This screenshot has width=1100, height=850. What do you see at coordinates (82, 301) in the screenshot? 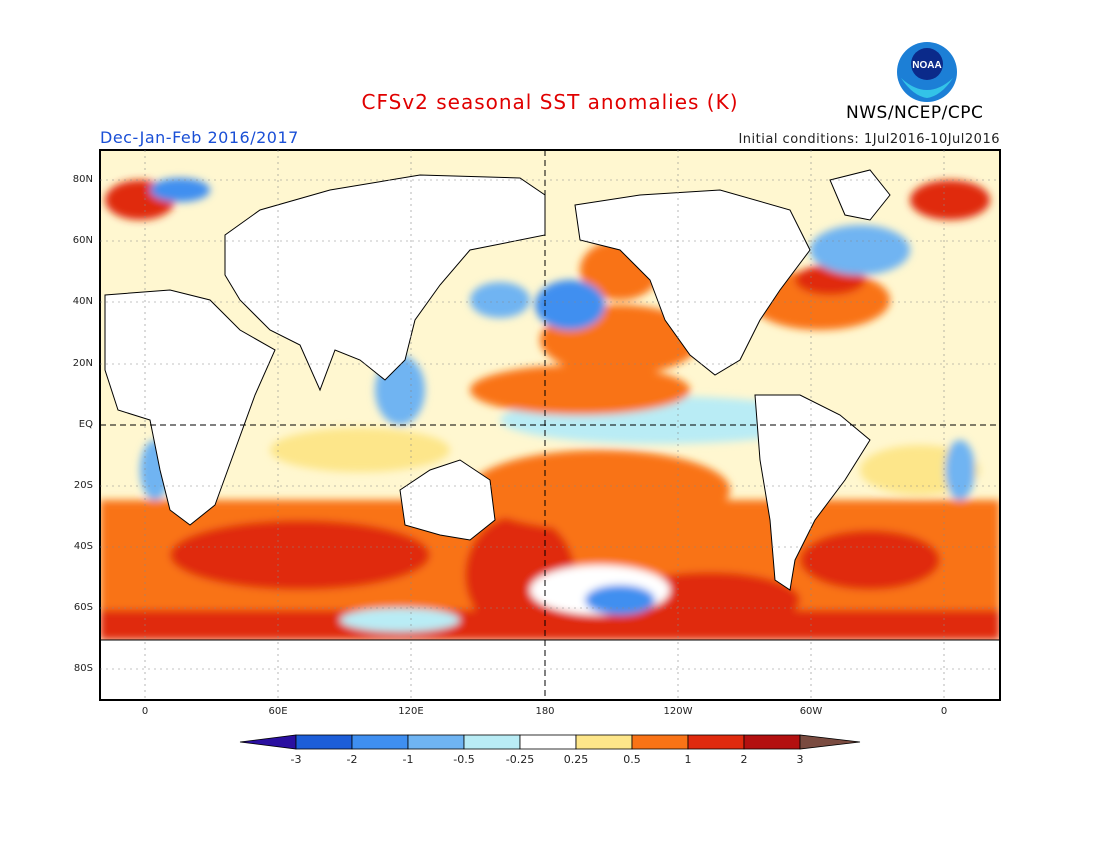
I see `lat-tick: 40N` at bounding box center [82, 301].